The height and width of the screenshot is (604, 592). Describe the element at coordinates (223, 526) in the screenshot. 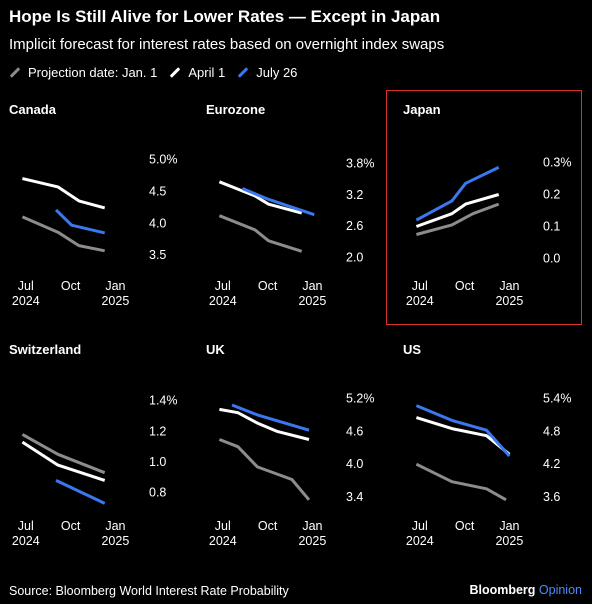

I see `x-tick-label-uk-0-0: Jul` at that location.